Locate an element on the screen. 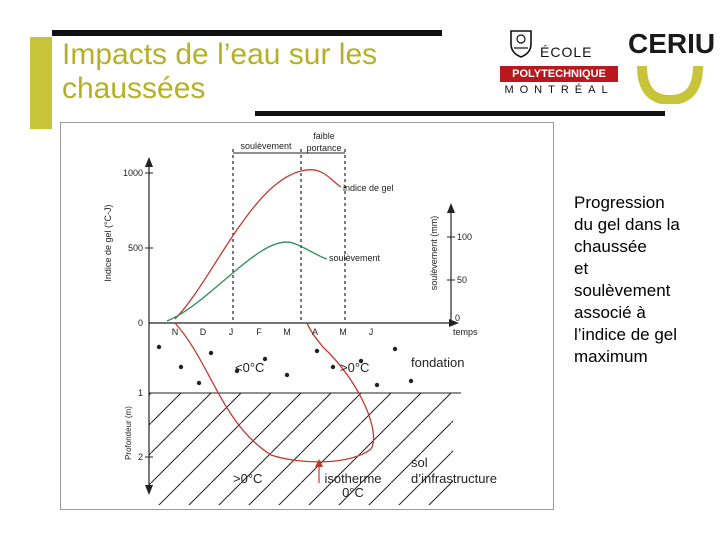  top-rule is located at coordinates (247, 33).